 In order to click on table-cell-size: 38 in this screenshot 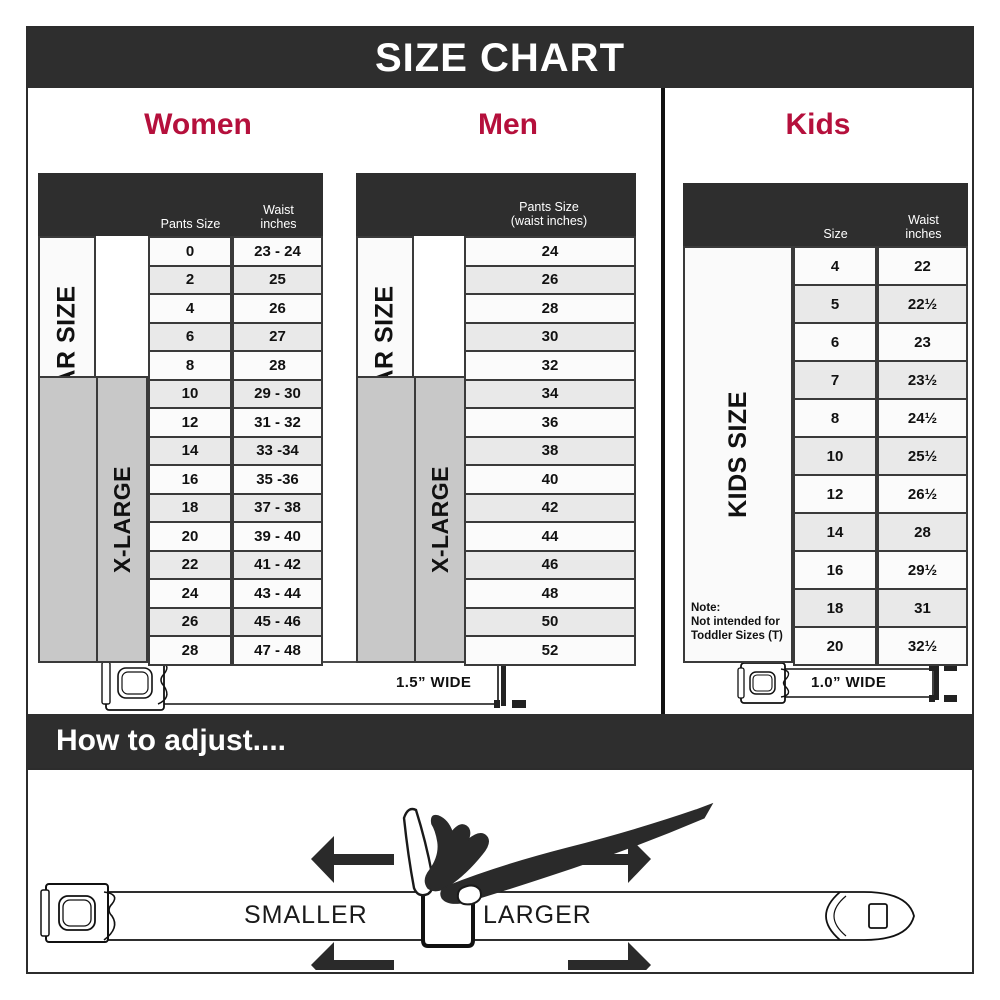, I will do `click(550, 450)`.